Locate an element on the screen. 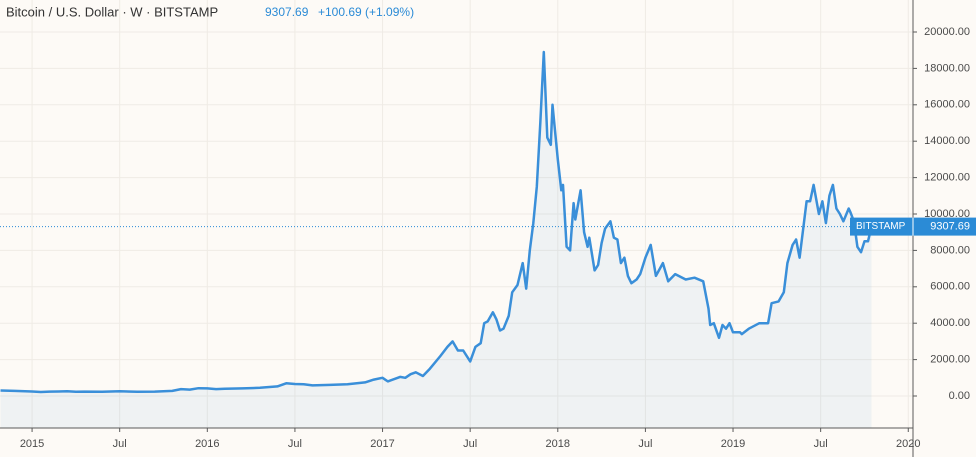 This screenshot has height=457, width=976. x-tick-label: 2019 is located at coordinates (733, 444).